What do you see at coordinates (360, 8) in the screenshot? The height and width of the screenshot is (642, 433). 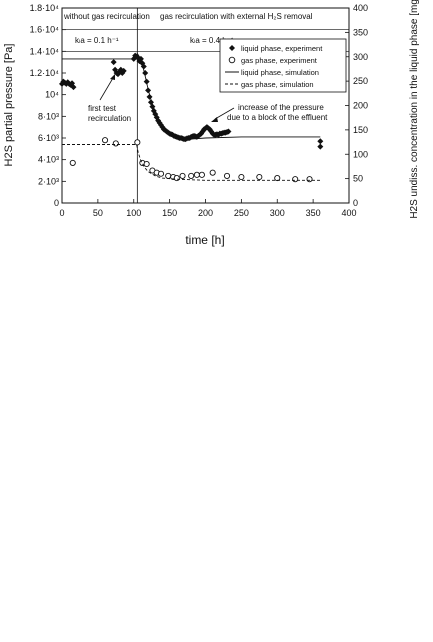 I see `y-right-tick-label-8: 400` at bounding box center [360, 8].